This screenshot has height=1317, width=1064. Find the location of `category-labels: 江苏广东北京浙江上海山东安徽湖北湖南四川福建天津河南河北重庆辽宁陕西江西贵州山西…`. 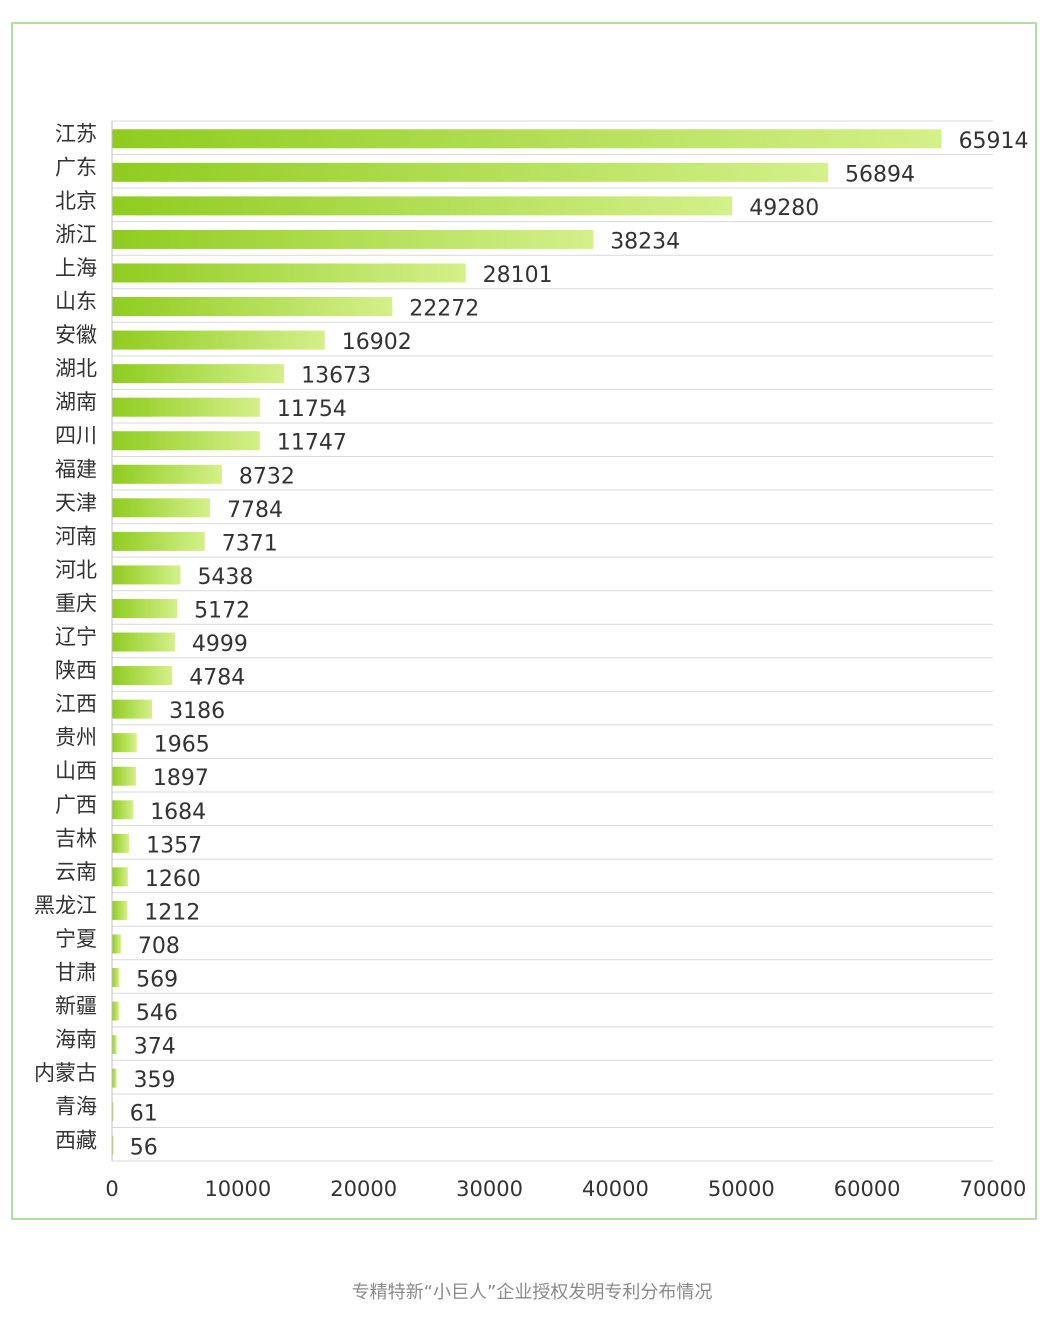

category-labels: 江苏广东北京浙江上海山东安徽湖北湖南四川福建天津河南河北重庆辽宁陕西江西贵州山西… is located at coordinates (65, 637).